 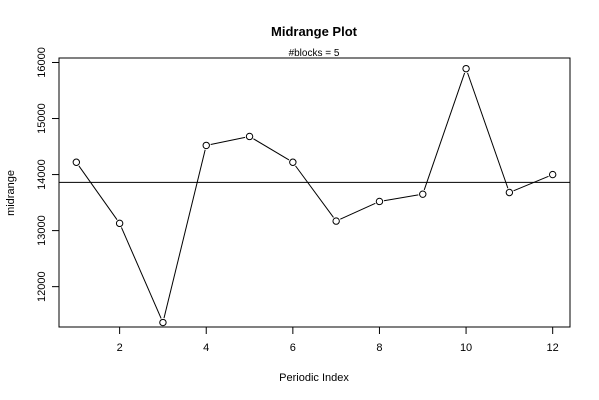 What do you see at coordinates (206, 348) in the screenshot?
I see `x-tick-label: 4` at bounding box center [206, 348].